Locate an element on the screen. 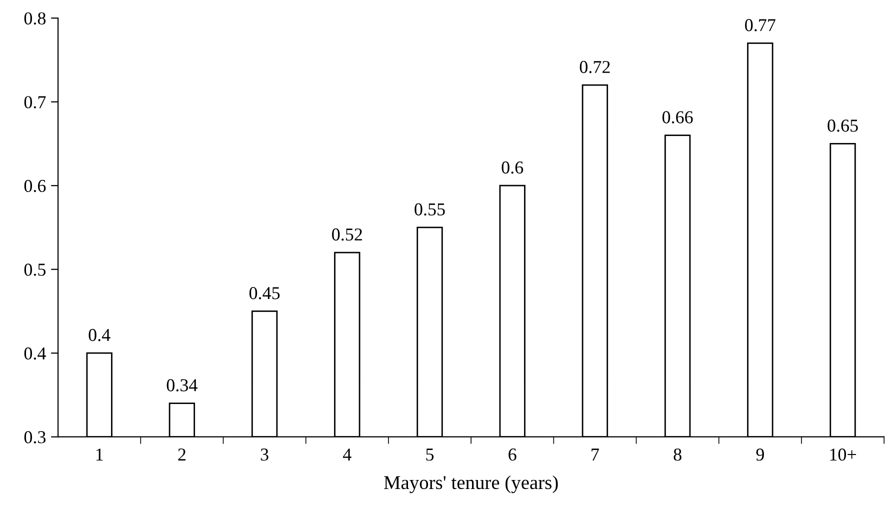  x-tick-label: 5 is located at coordinates (430, 454).